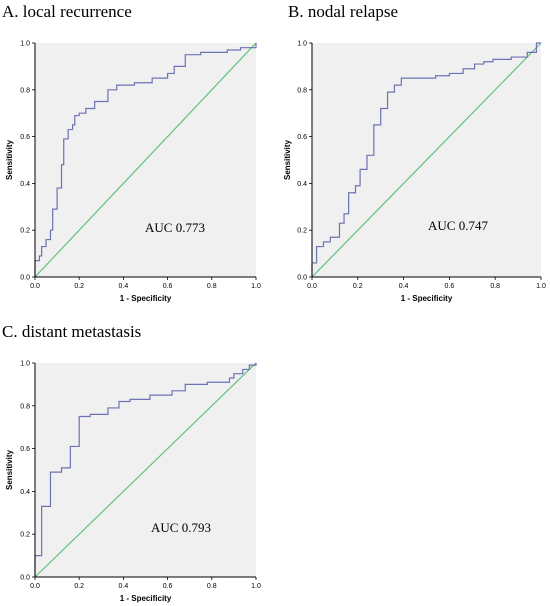 The width and height of the screenshot is (550, 606). What do you see at coordinates (72, 331) in the screenshot?
I see `panel-c-title: C. distant metastasis` at bounding box center [72, 331].